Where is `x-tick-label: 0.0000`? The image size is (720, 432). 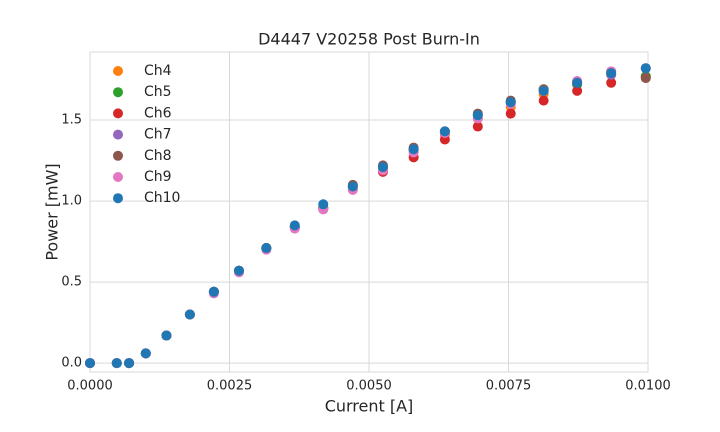 x-tick-label: 0.0000 is located at coordinates (90, 386).